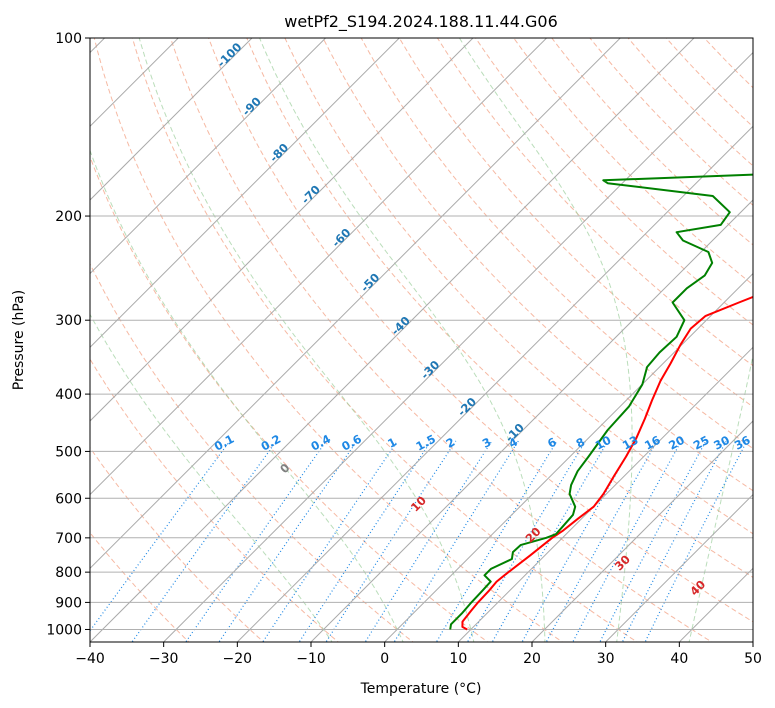 This screenshot has height=708, width=775. I want to click on isotherm-label: -80, so click(279, 152).